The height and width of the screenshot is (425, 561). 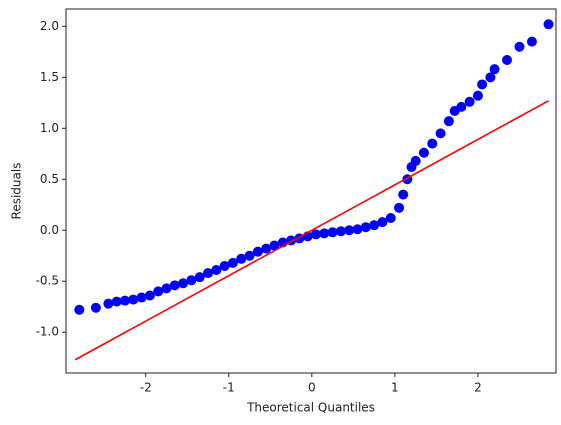 What do you see at coordinates (17, 191) in the screenshot?
I see `y-axis-label: Residuals` at bounding box center [17, 191].